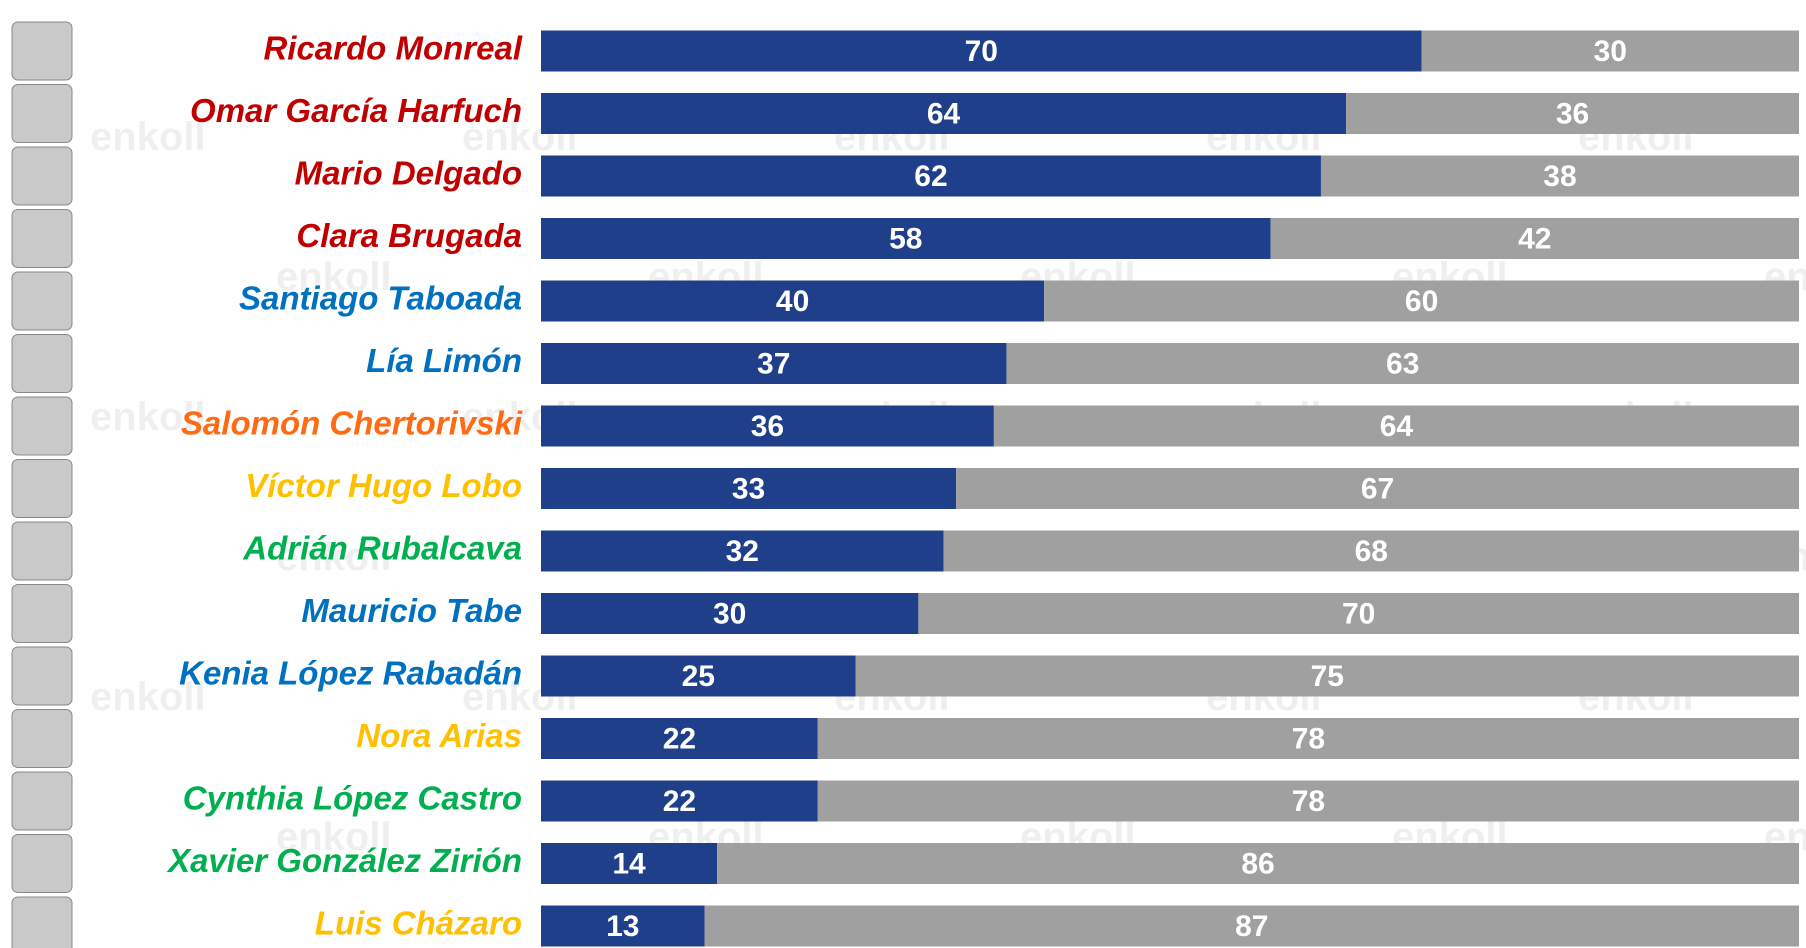  What do you see at coordinates (350, 673) in the screenshot?
I see `category-label: Kenia López Rabadán` at bounding box center [350, 673].